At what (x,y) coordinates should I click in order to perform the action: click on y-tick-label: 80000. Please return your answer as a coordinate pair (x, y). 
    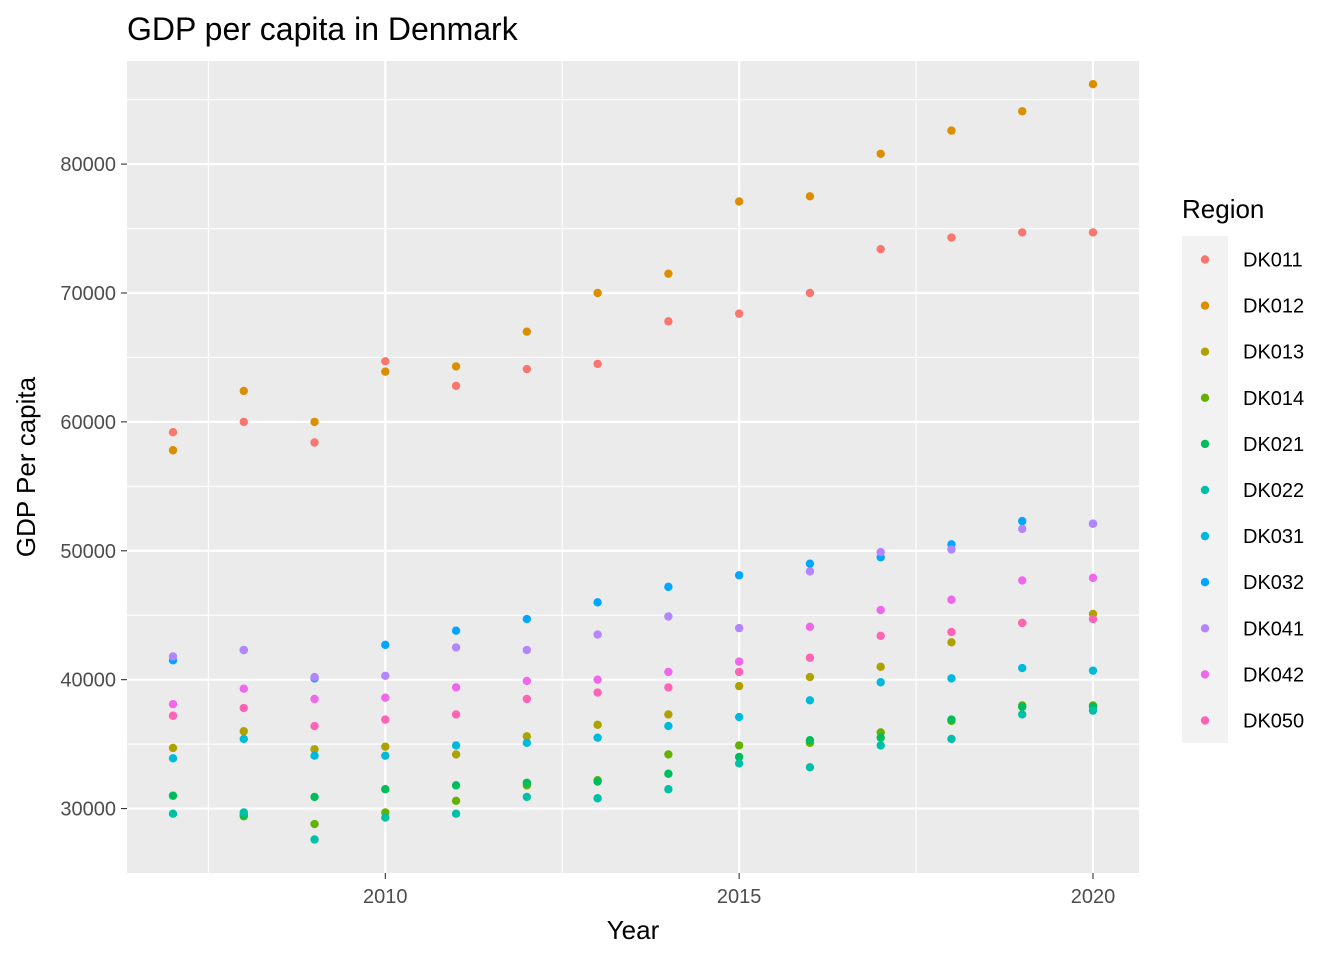
    Looking at the image, I should click on (88, 165).